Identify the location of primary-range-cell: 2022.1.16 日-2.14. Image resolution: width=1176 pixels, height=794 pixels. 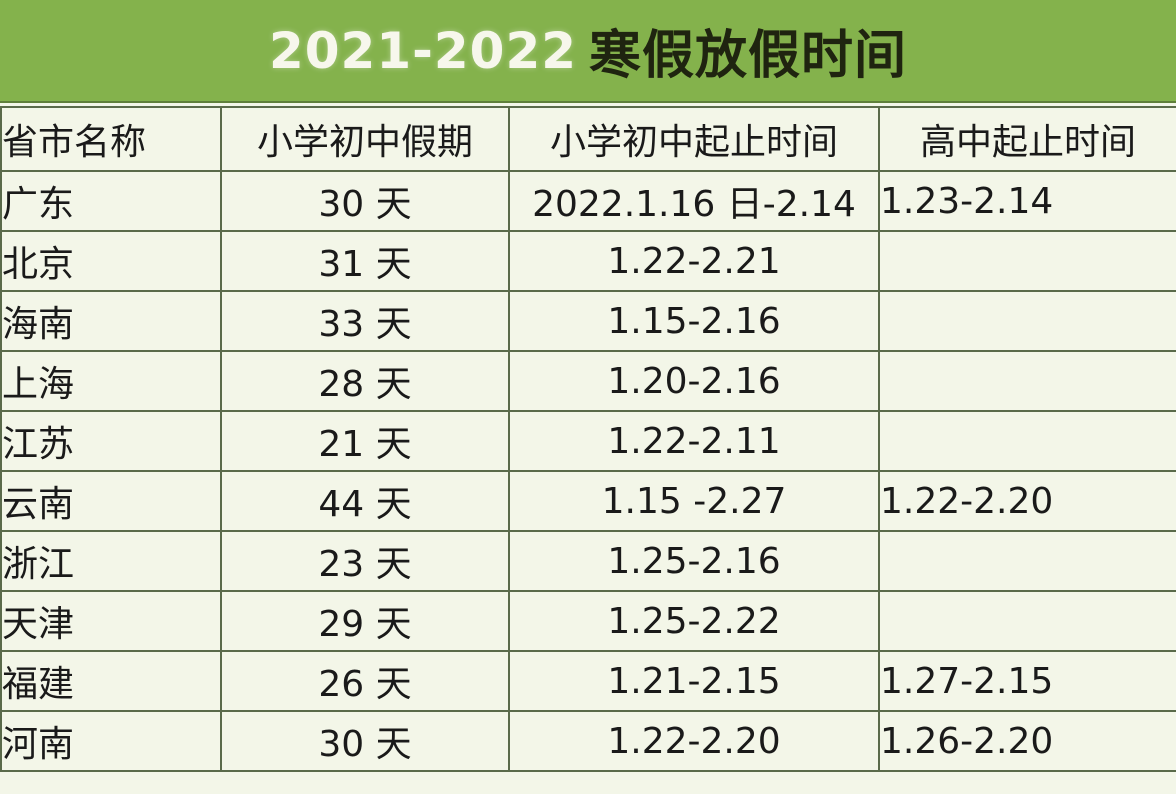
(694, 201).